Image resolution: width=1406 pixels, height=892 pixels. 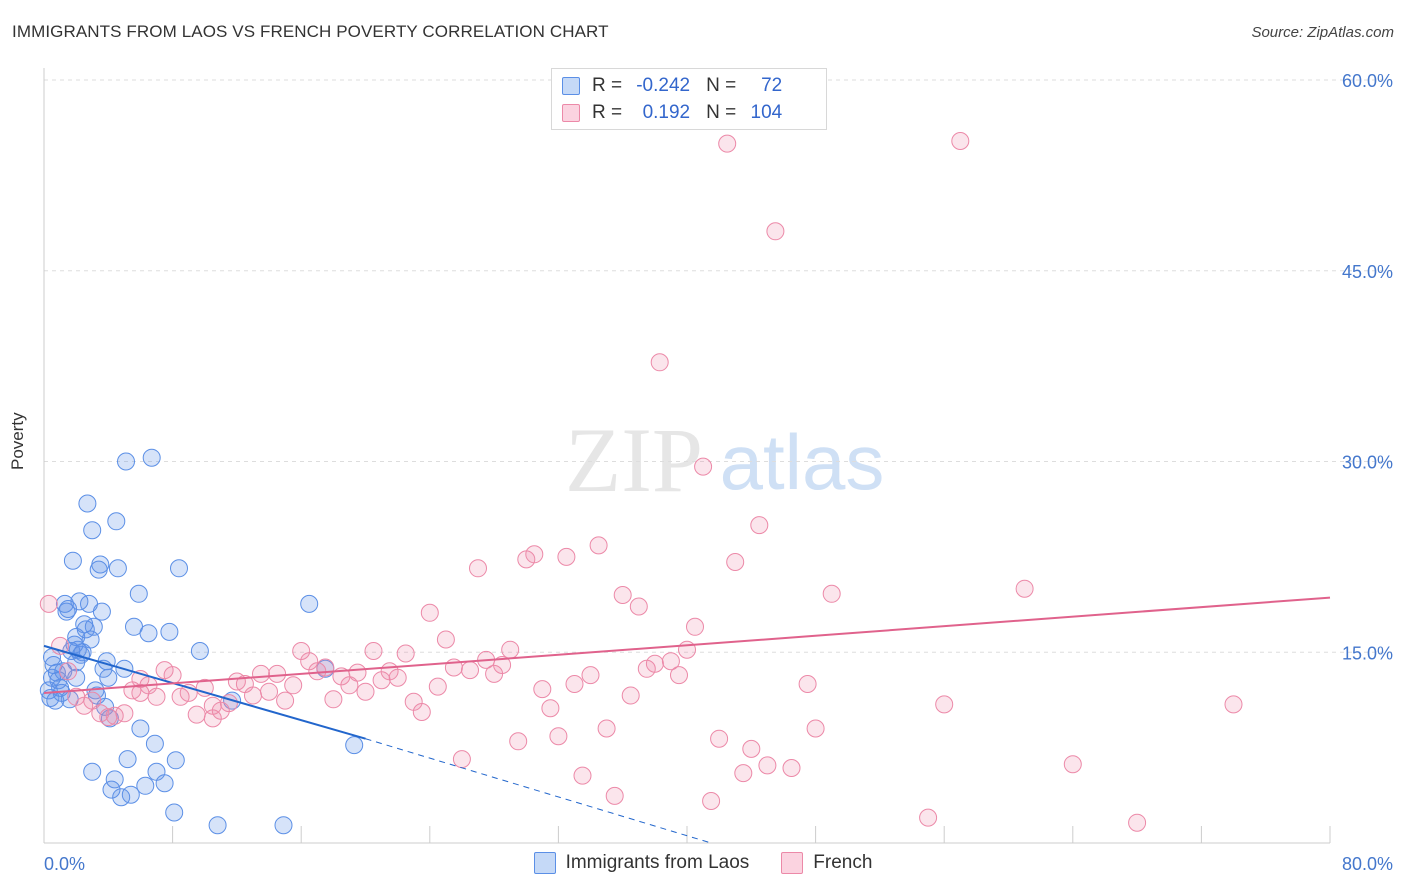 I want to click on r-value: -0.242, so click(x=663, y=85).